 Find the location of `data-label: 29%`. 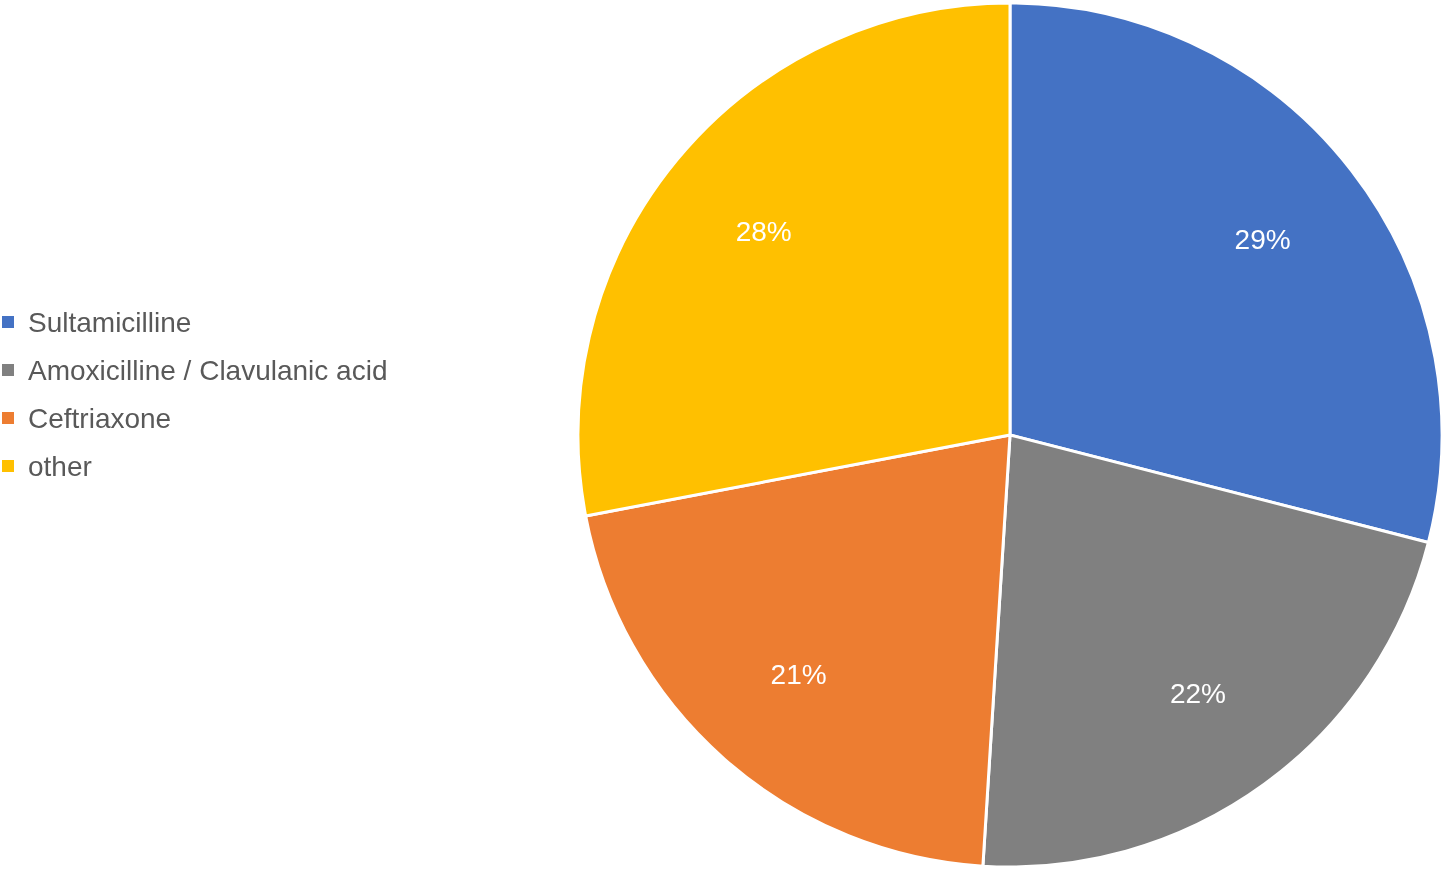

data-label: 29% is located at coordinates (1262, 239).